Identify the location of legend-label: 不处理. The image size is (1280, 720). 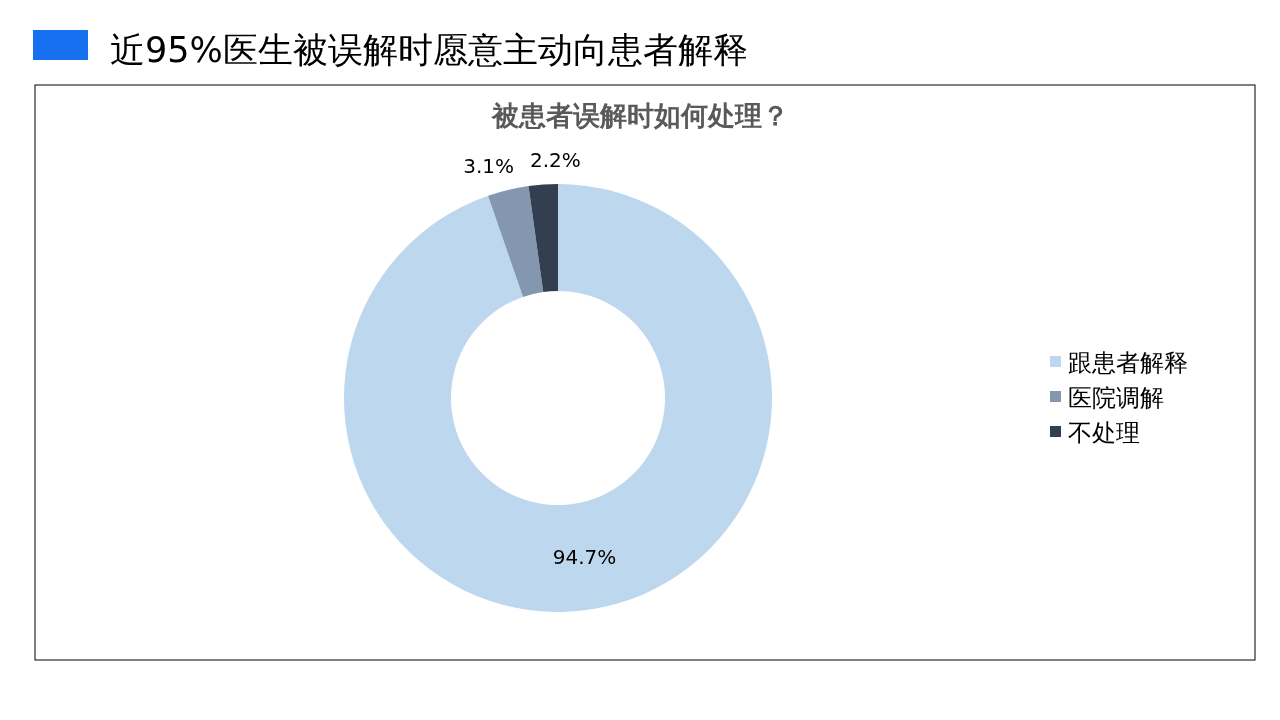
(1104, 433).